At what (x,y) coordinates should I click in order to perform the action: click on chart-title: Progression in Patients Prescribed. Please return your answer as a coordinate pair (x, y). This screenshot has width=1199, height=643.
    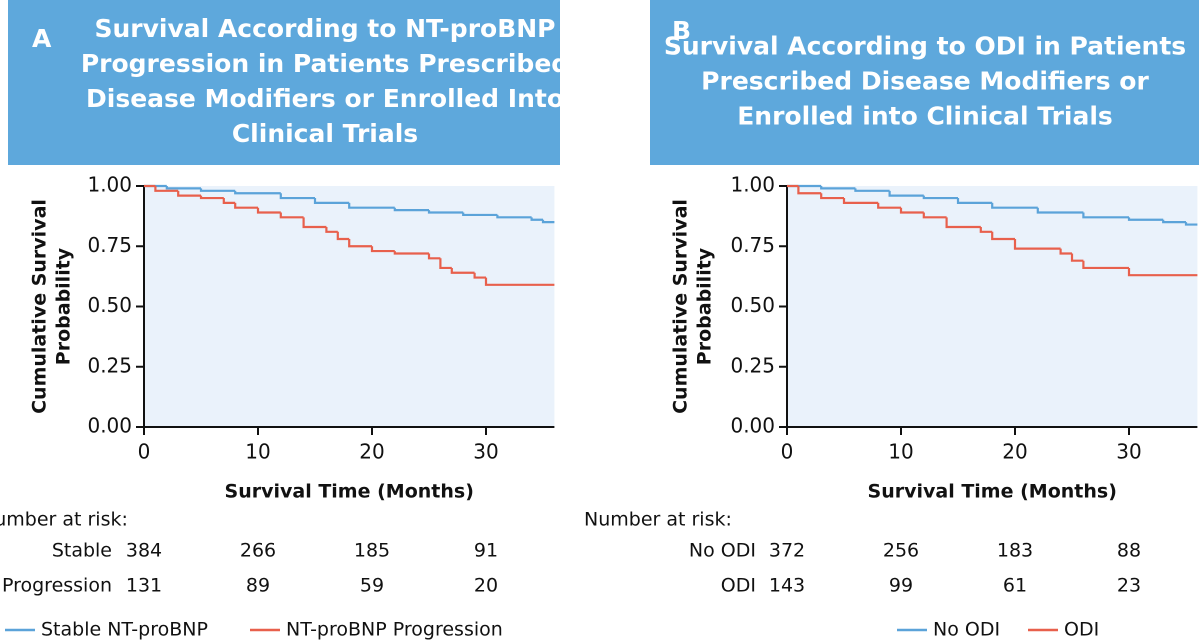
    Looking at the image, I should click on (325, 63).